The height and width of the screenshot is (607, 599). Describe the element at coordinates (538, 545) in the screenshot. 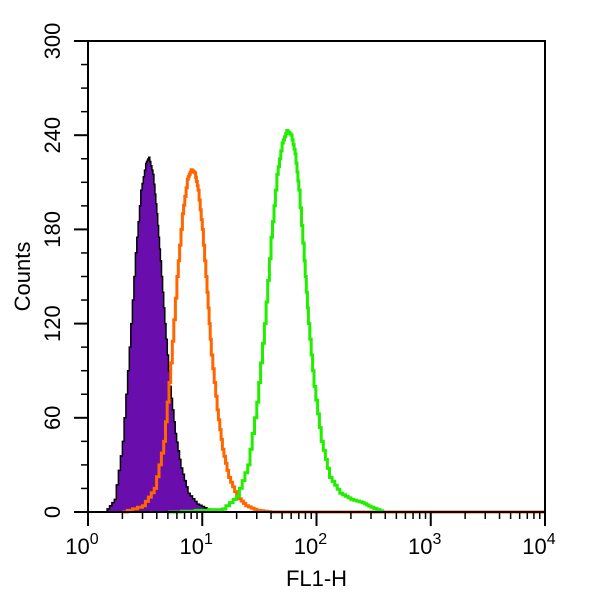

I see `x-tick-label: 10⁴` at that location.